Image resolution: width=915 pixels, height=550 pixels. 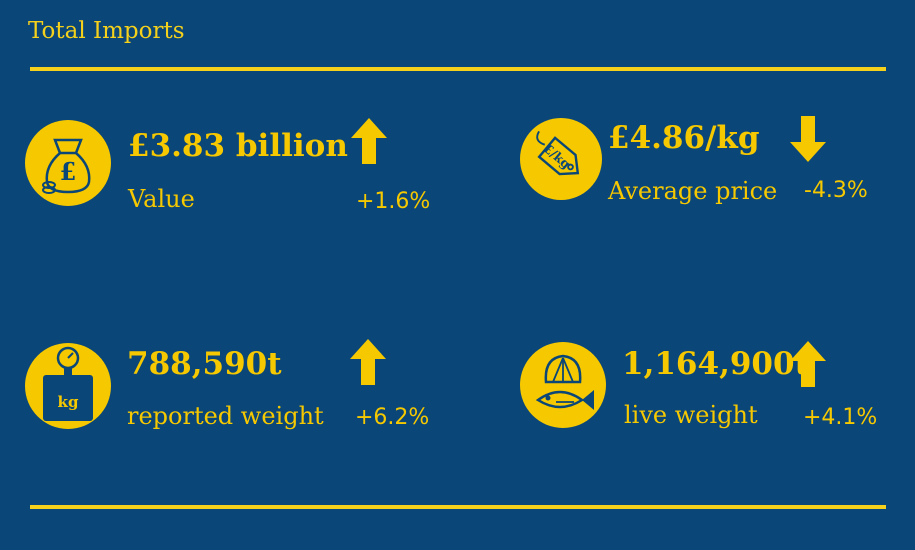 What do you see at coordinates (808, 139) in the screenshot?
I see `arrow-down-icon` at bounding box center [808, 139].